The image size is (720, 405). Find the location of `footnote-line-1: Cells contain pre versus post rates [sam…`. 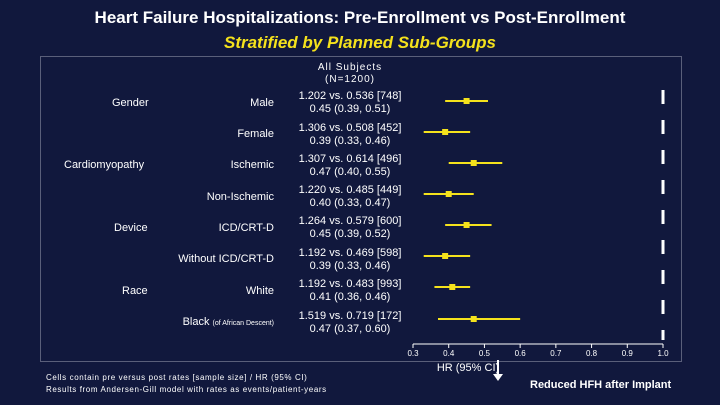

footnote-line-1: Cells contain pre versus post rates [sam… is located at coordinates (177, 377).